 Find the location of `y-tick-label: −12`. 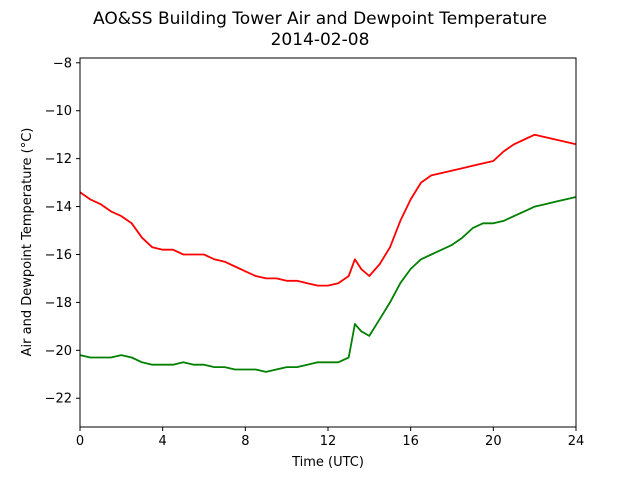

y-tick-label: −12 is located at coordinates (58, 159).